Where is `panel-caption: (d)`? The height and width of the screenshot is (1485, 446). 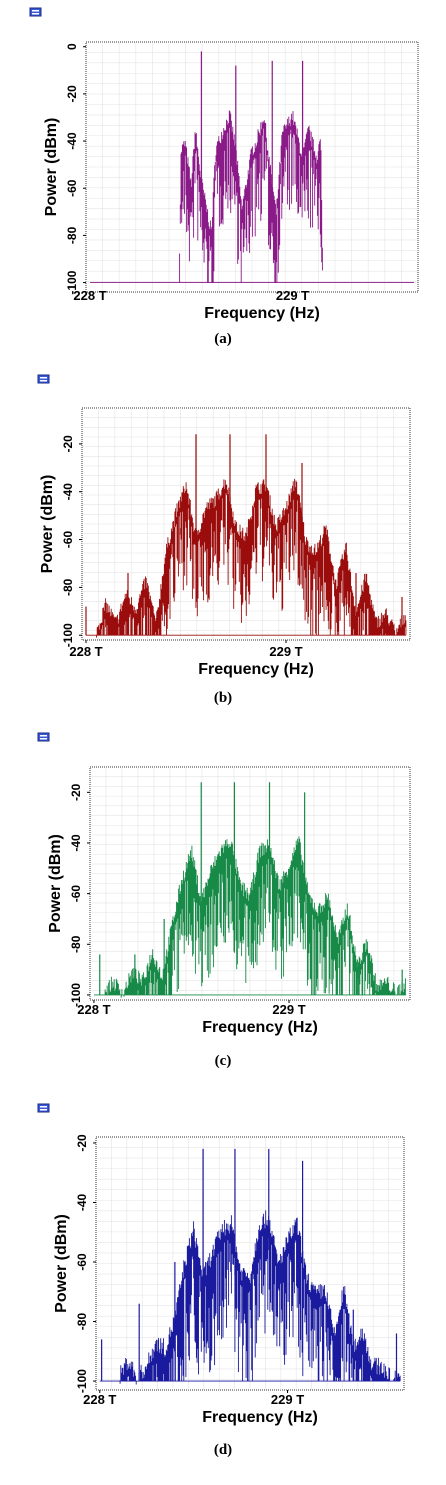 panel-caption: (d) is located at coordinates (223, 1450).